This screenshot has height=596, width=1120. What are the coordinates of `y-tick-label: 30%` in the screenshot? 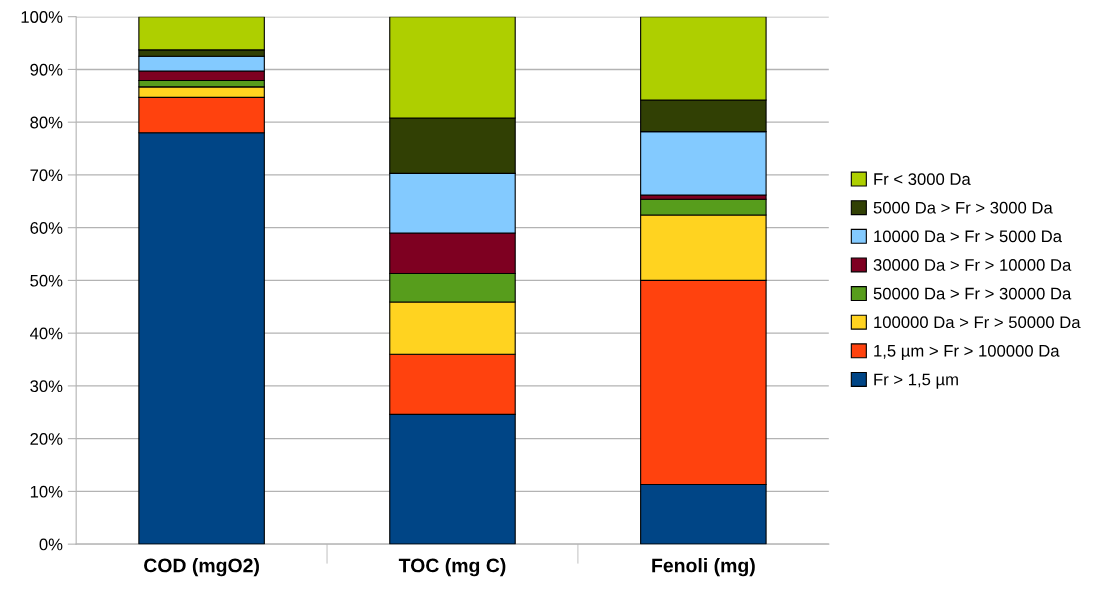 It's located at (46, 386).